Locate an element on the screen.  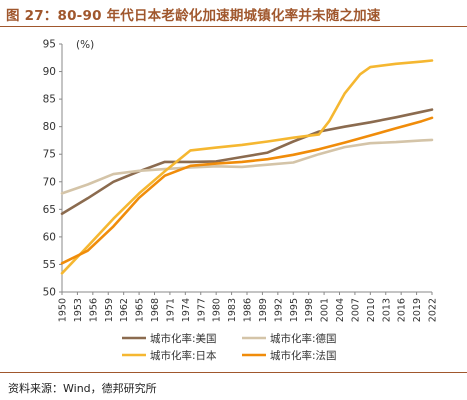
x-tick-label: 2019 is located at coordinates (417, 310).